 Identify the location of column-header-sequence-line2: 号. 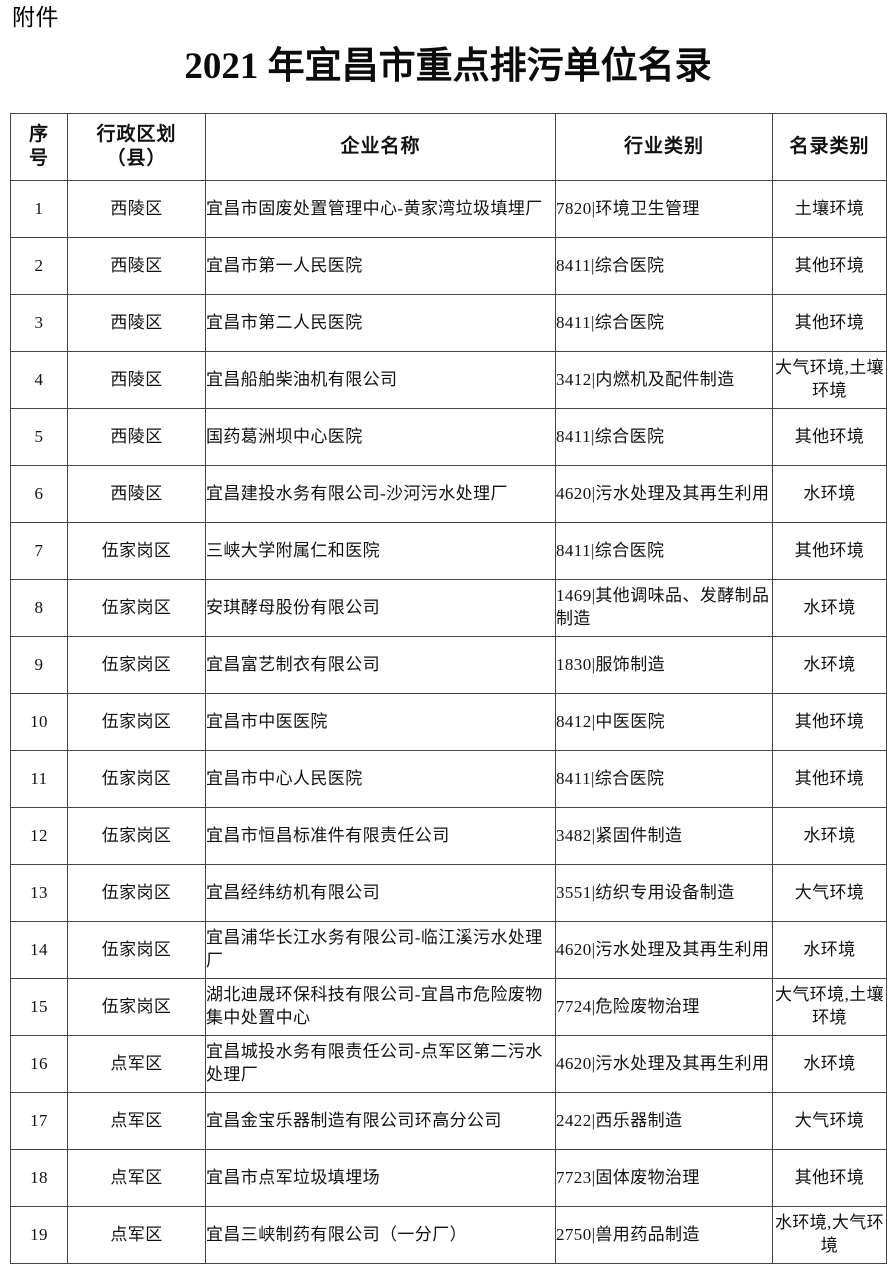
(38, 158).